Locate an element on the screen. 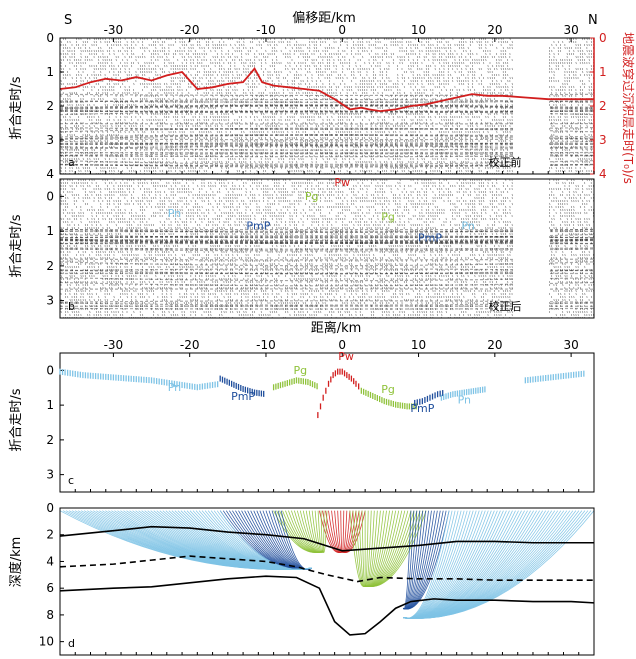  ylabel-panel-d: 深度/km is located at coordinates (16, 562).